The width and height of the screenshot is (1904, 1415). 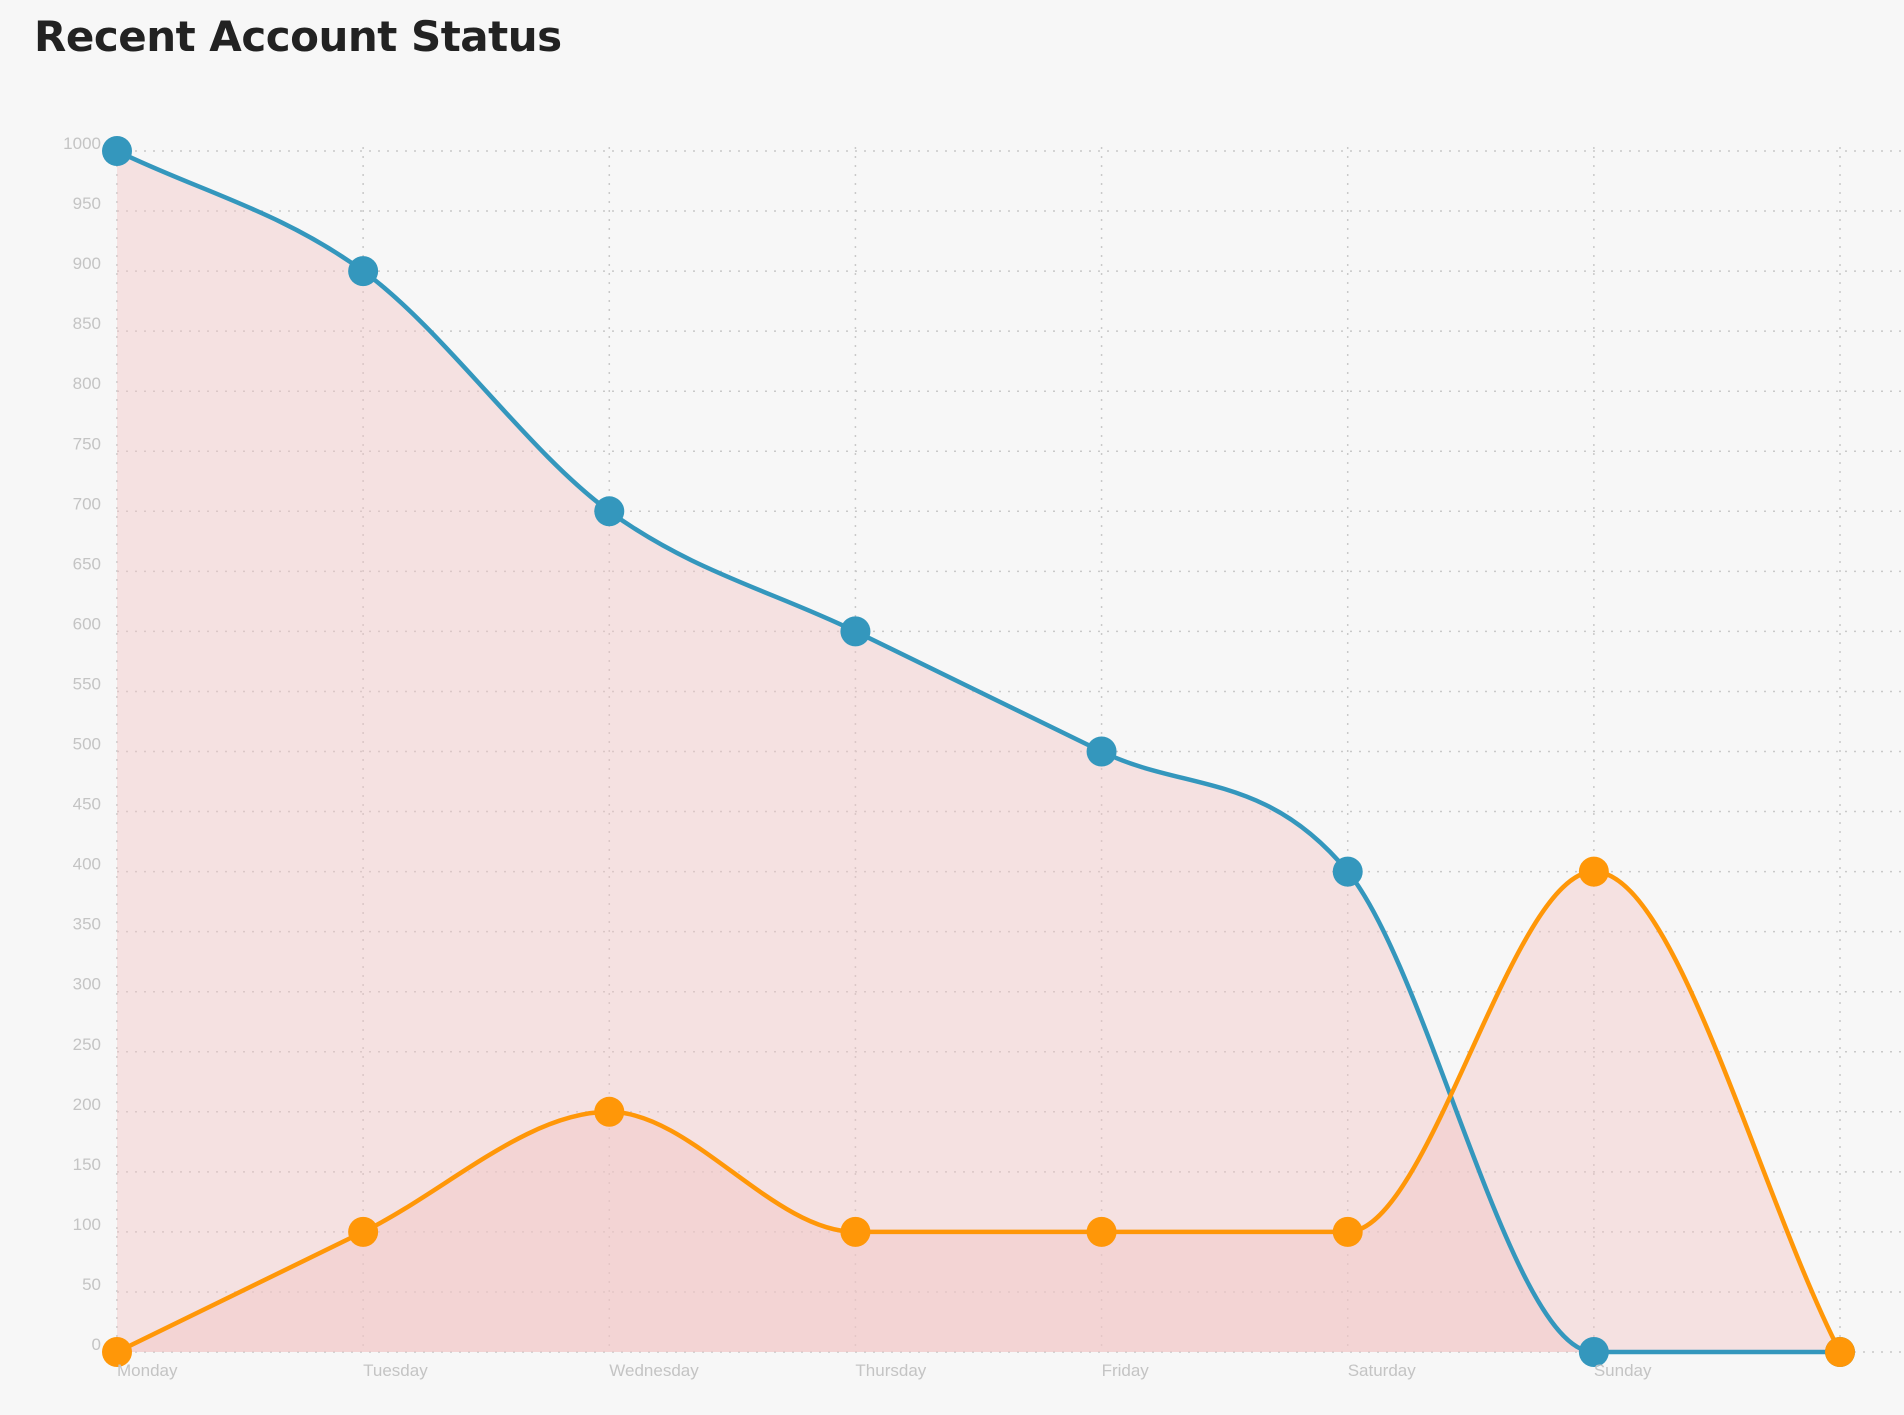 What do you see at coordinates (91, 1284) in the screenshot?
I see `y-tick-label-50: 50` at bounding box center [91, 1284].